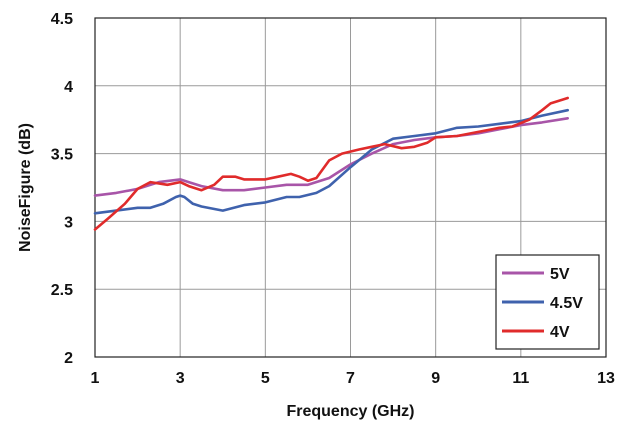 The width and height of the screenshot is (624, 429). Describe the element at coordinates (560, 274) in the screenshot. I see `legend-label: 5V` at that location.